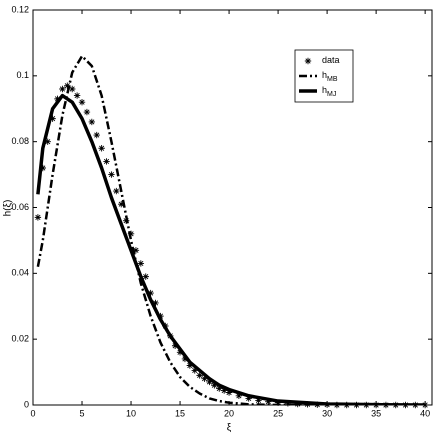 Image resolution: width=436 pixels, height=441 pixels. What do you see at coordinates (32, 413) in the screenshot?
I see `x-tick-label: 0` at bounding box center [32, 413].